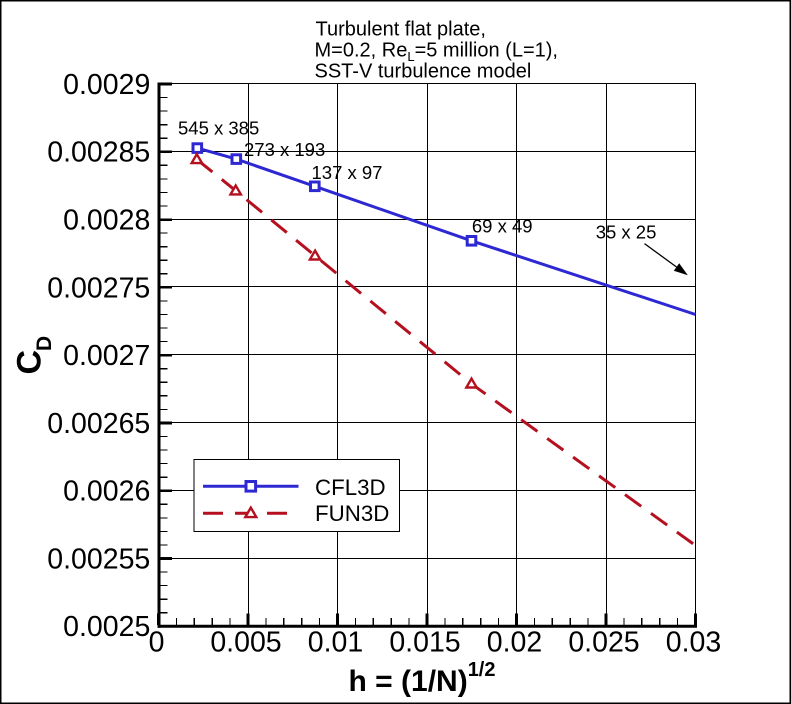 Image resolution: width=791 pixels, height=704 pixels. What do you see at coordinates (98, 559) in the screenshot?
I see `svg-text: 0.00255` at bounding box center [98, 559].